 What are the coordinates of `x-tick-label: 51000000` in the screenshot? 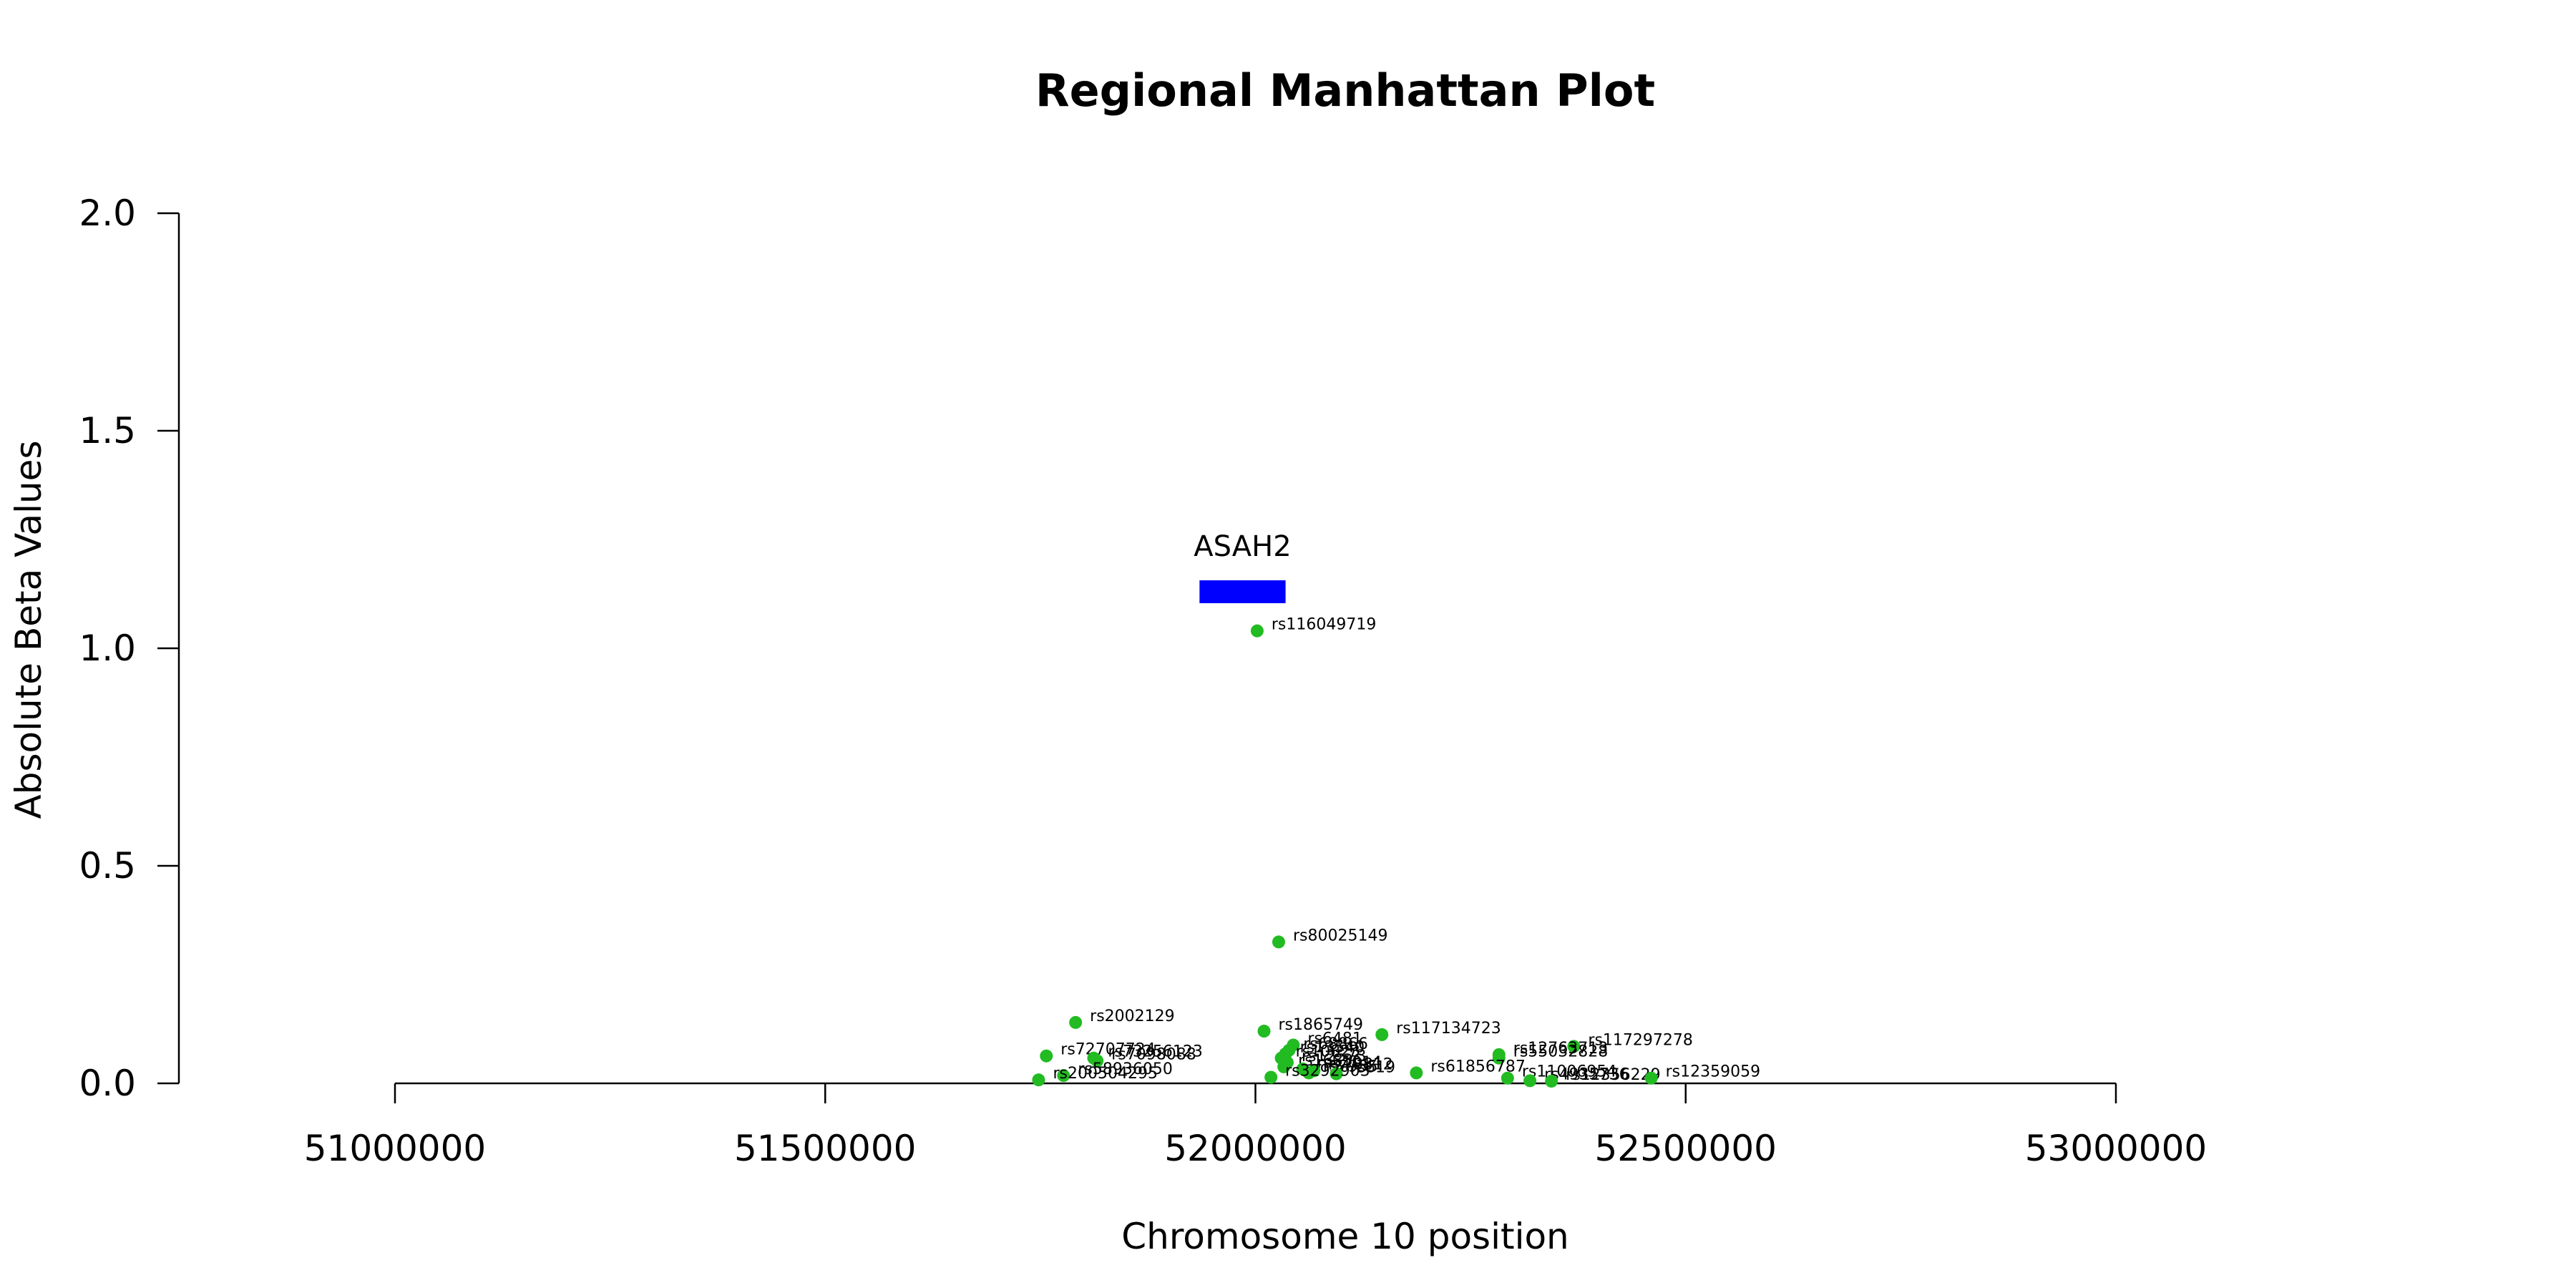 It's located at (395, 1148).